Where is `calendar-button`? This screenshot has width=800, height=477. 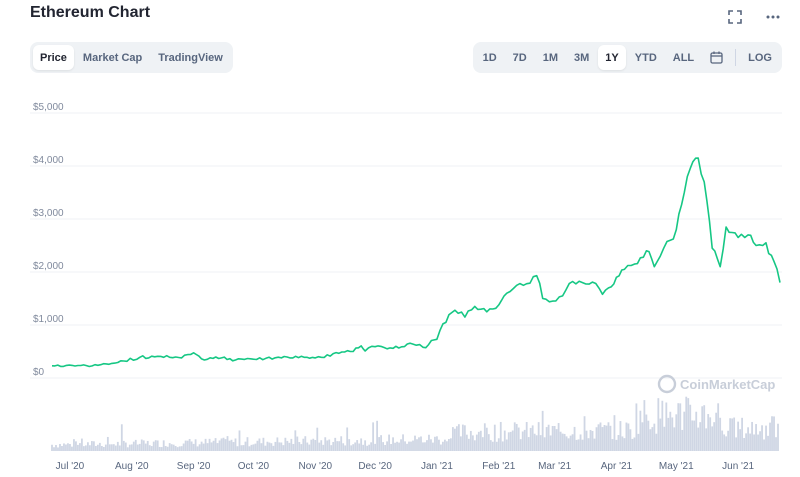
calendar-button is located at coordinates (716, 57).